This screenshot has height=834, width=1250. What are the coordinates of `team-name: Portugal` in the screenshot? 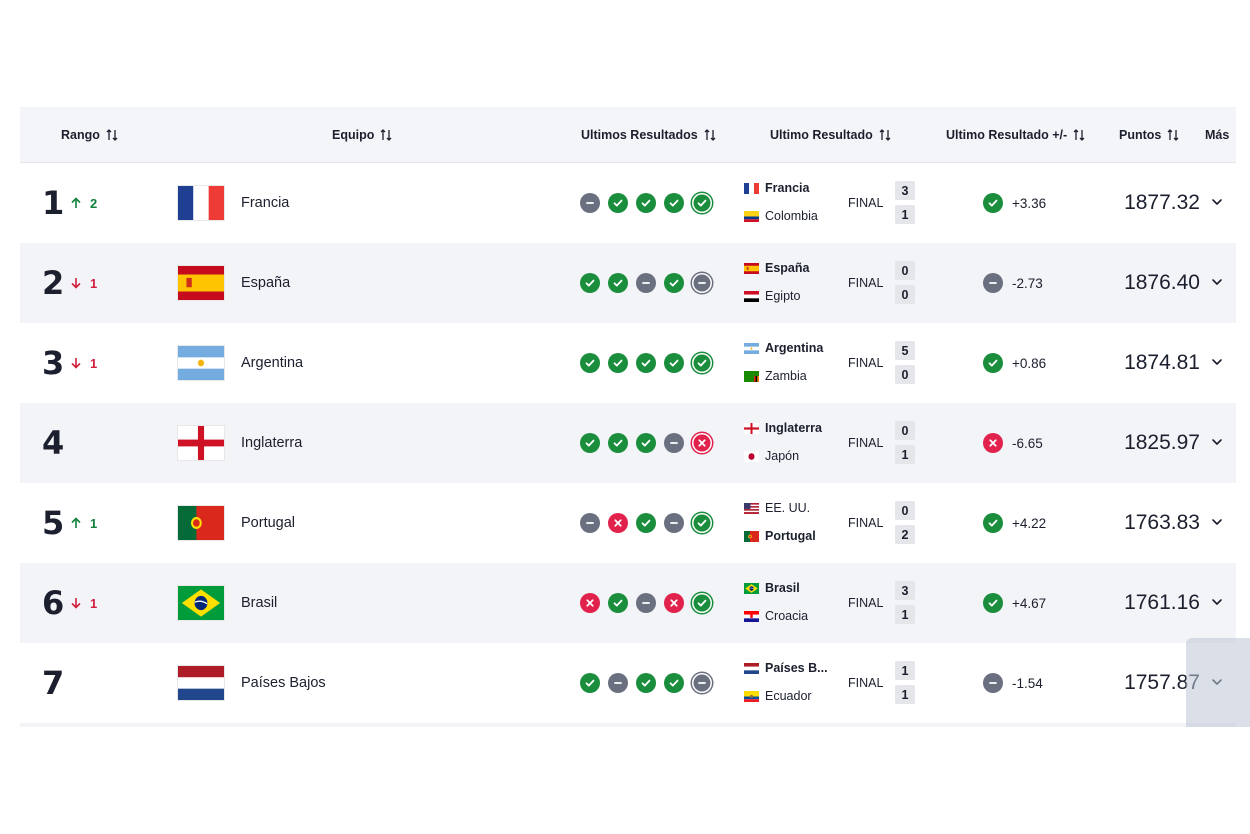 It's located at (268, 523).